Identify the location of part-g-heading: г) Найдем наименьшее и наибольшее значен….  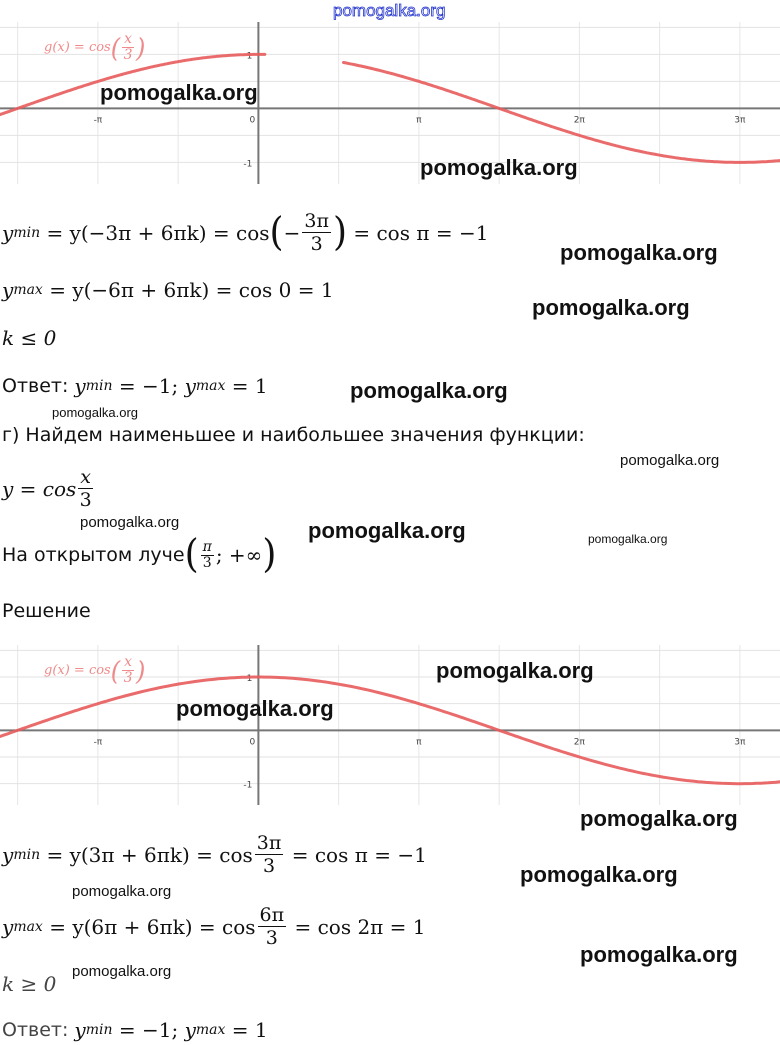
(293, 435).